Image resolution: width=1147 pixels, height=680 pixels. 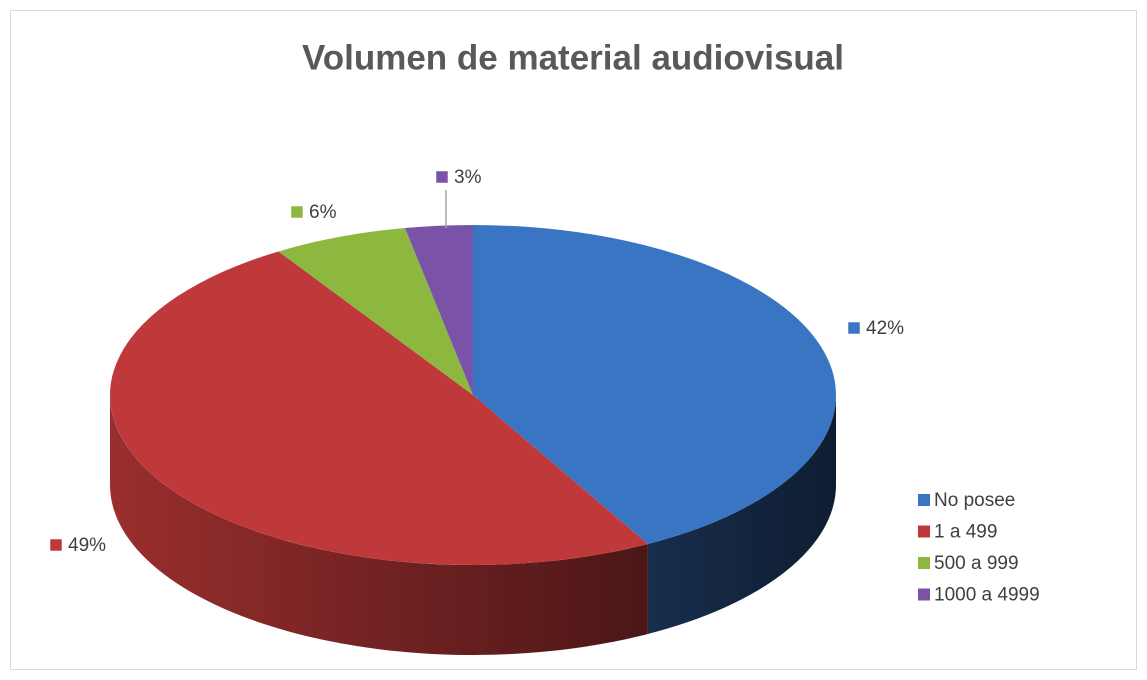 What do you see at coordinates (965, 532) in the screenshot?
I see `legend-label: 1 a 499` at bounding box center [965, 532].